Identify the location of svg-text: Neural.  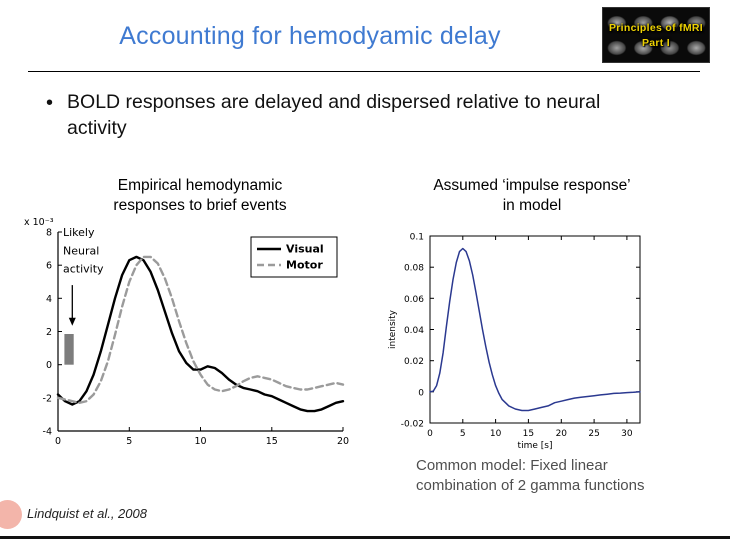
(81, 250).